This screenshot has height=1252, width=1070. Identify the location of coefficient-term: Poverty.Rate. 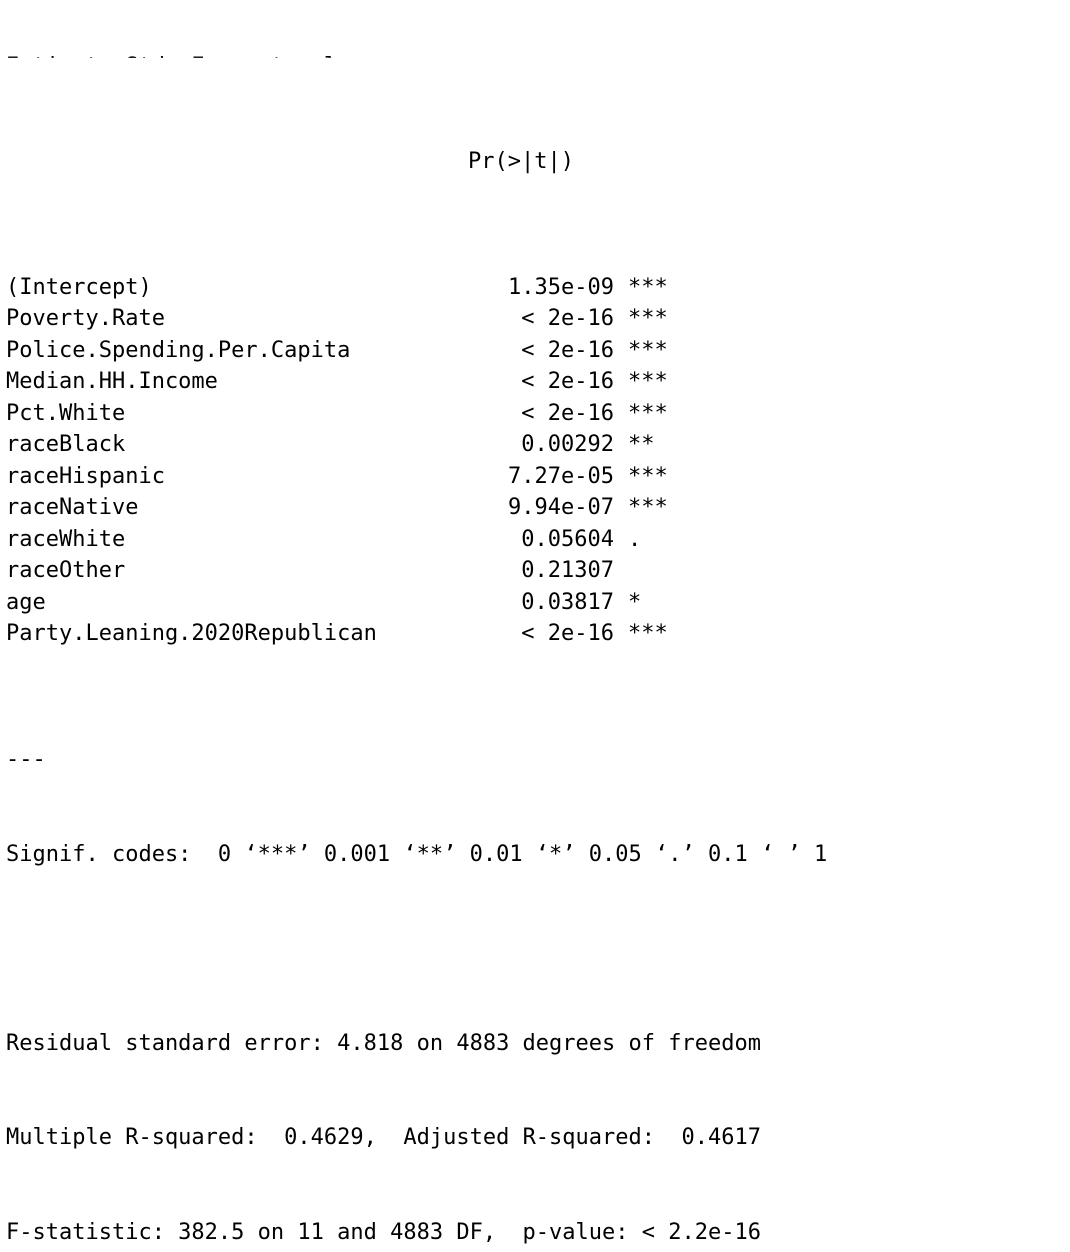
(85, 318).